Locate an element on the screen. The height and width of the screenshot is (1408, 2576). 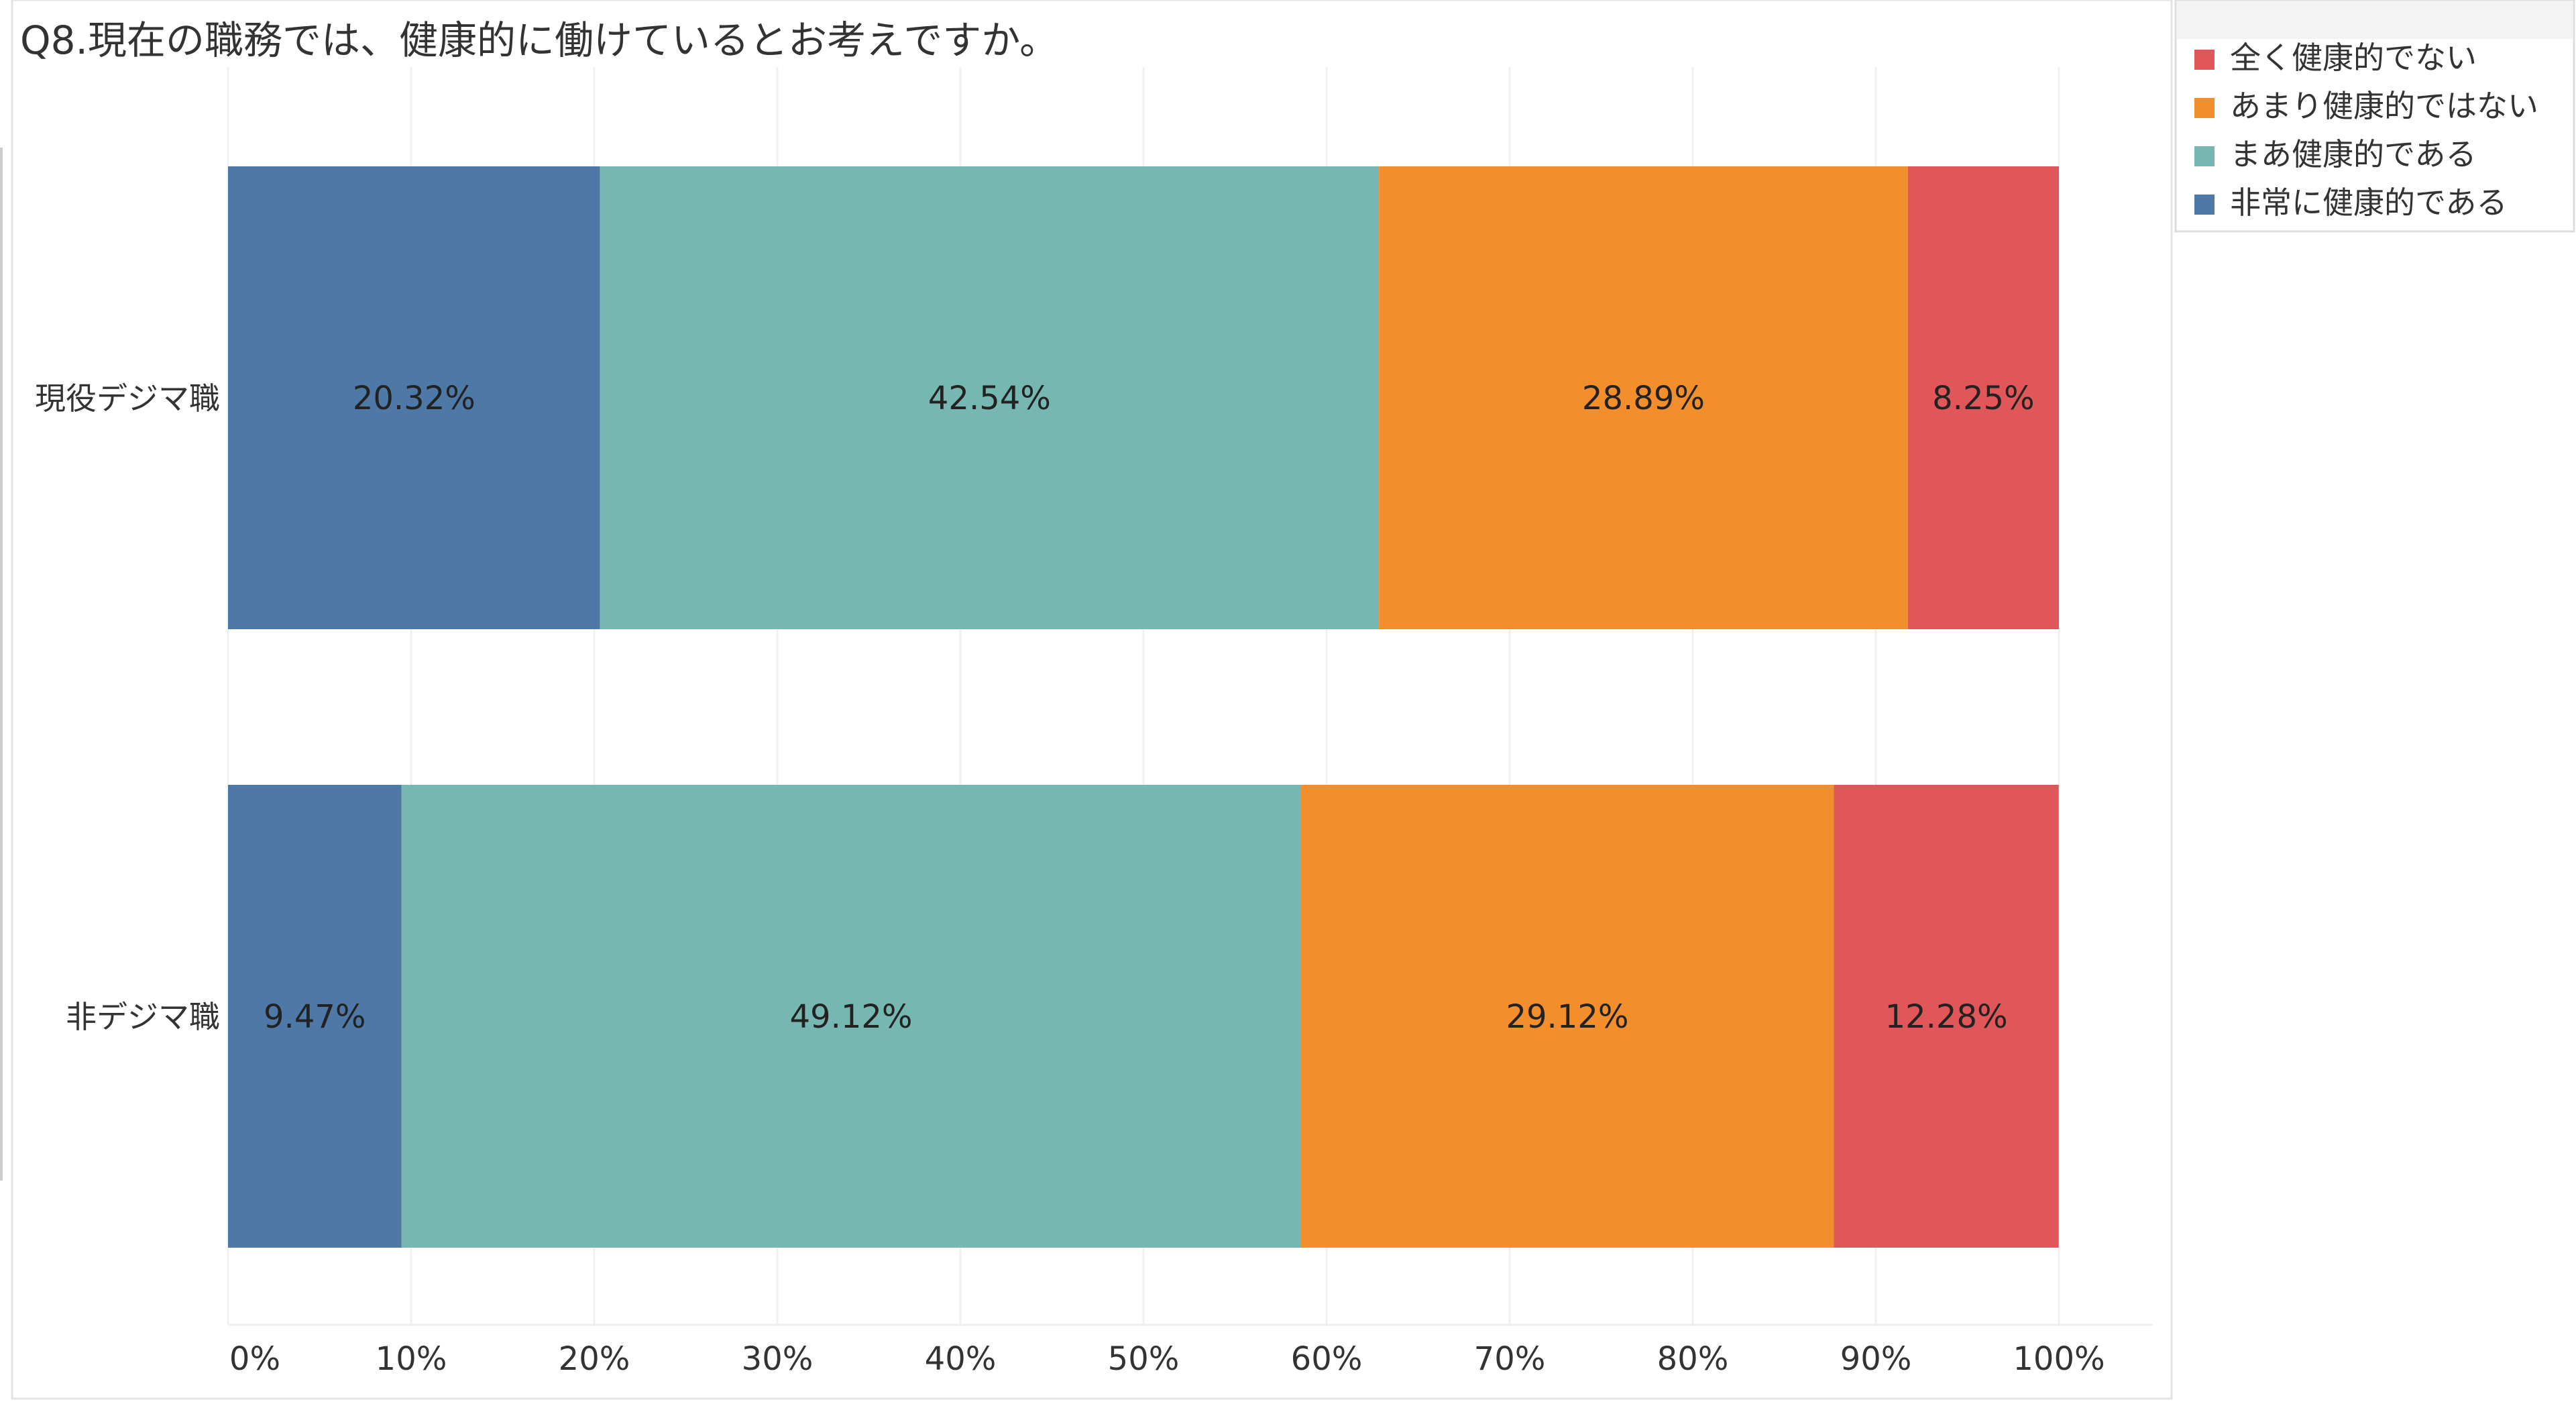
x-tick-label: 0% is located at coordinates (254, 1359).